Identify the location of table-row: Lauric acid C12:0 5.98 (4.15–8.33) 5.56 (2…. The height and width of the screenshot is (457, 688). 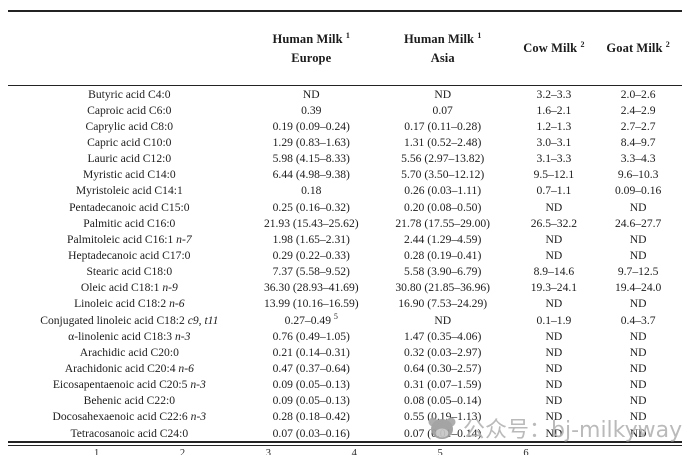
(345, 159).